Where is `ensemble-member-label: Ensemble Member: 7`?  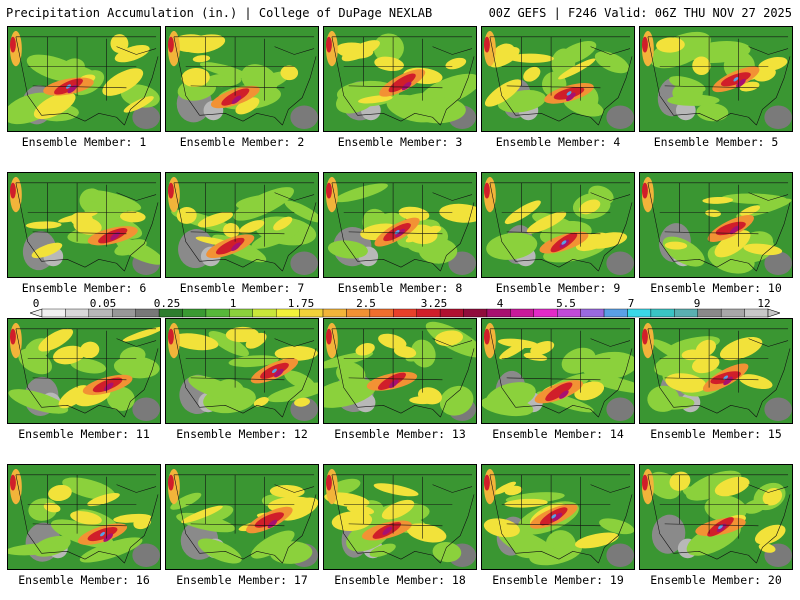 ensemble-member-label: Ensemble Member: 7 is located at coordinates (242, 288).